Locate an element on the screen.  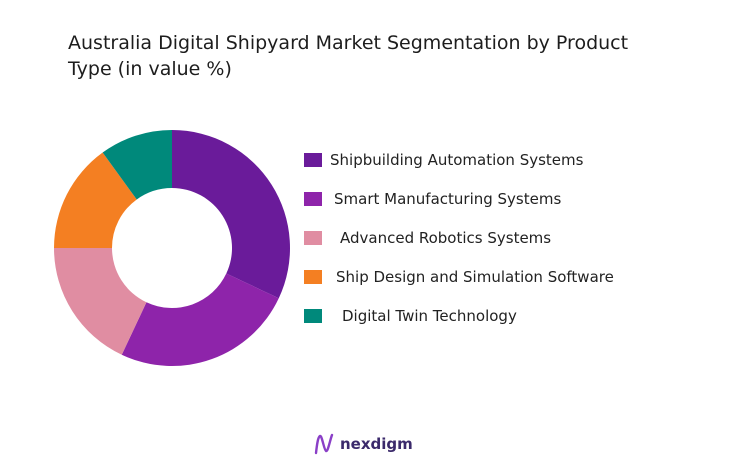
brand-footer: nexdigm is located at coordinates (363, 444).